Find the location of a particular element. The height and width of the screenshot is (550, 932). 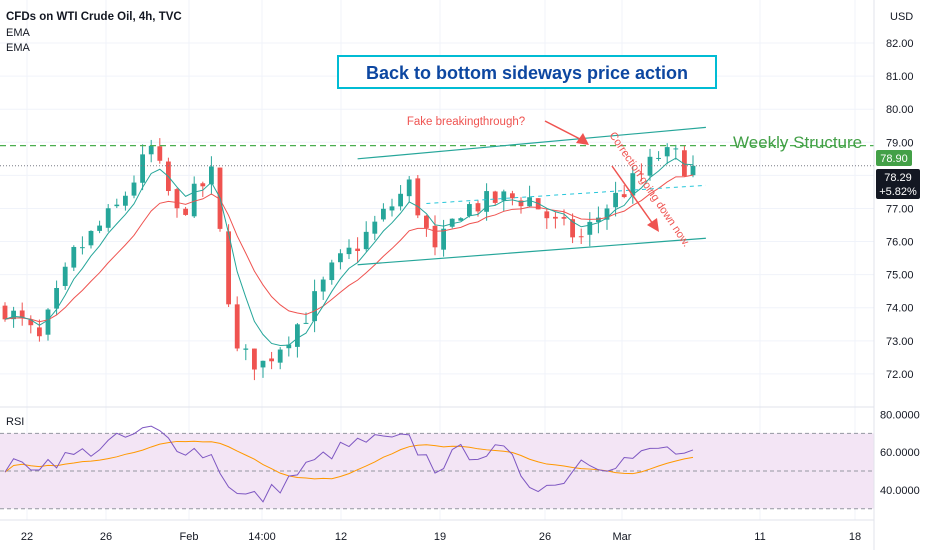

time-tick-label: Feb is located at coordinates (189, 537).